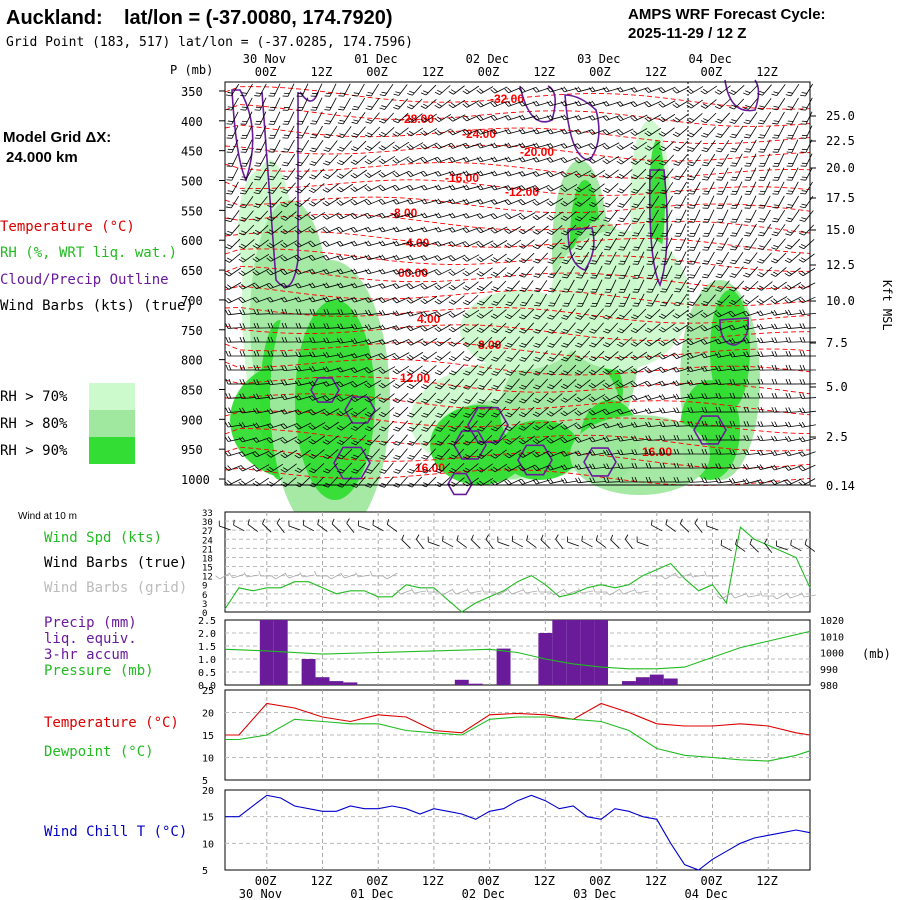 The width and height of the screenshot is (900, 900). Describe the element at coordinates (601, 541) in the screenshot. I see `wind-barb-true` at that location.